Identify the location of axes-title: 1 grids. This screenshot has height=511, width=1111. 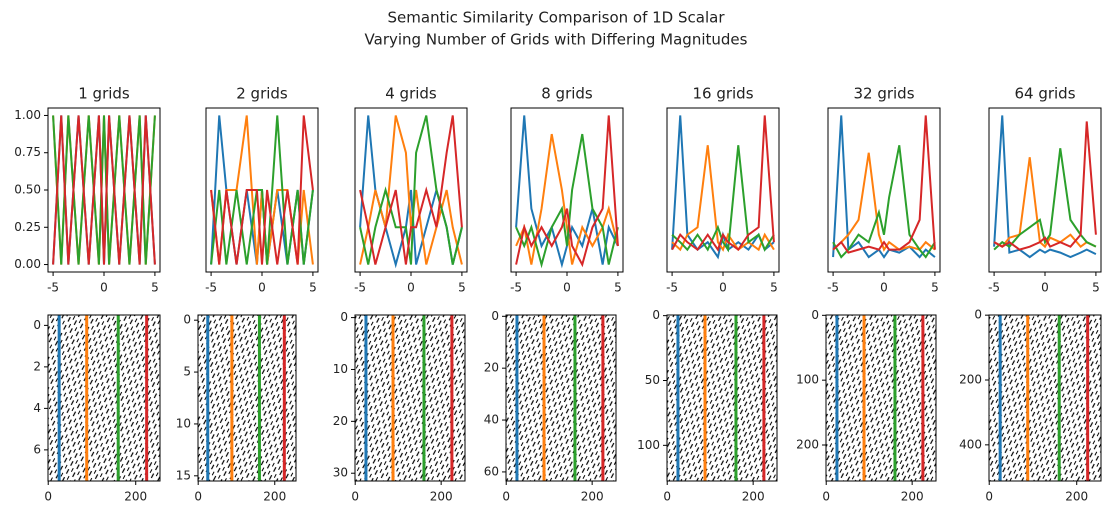
(104, 94).